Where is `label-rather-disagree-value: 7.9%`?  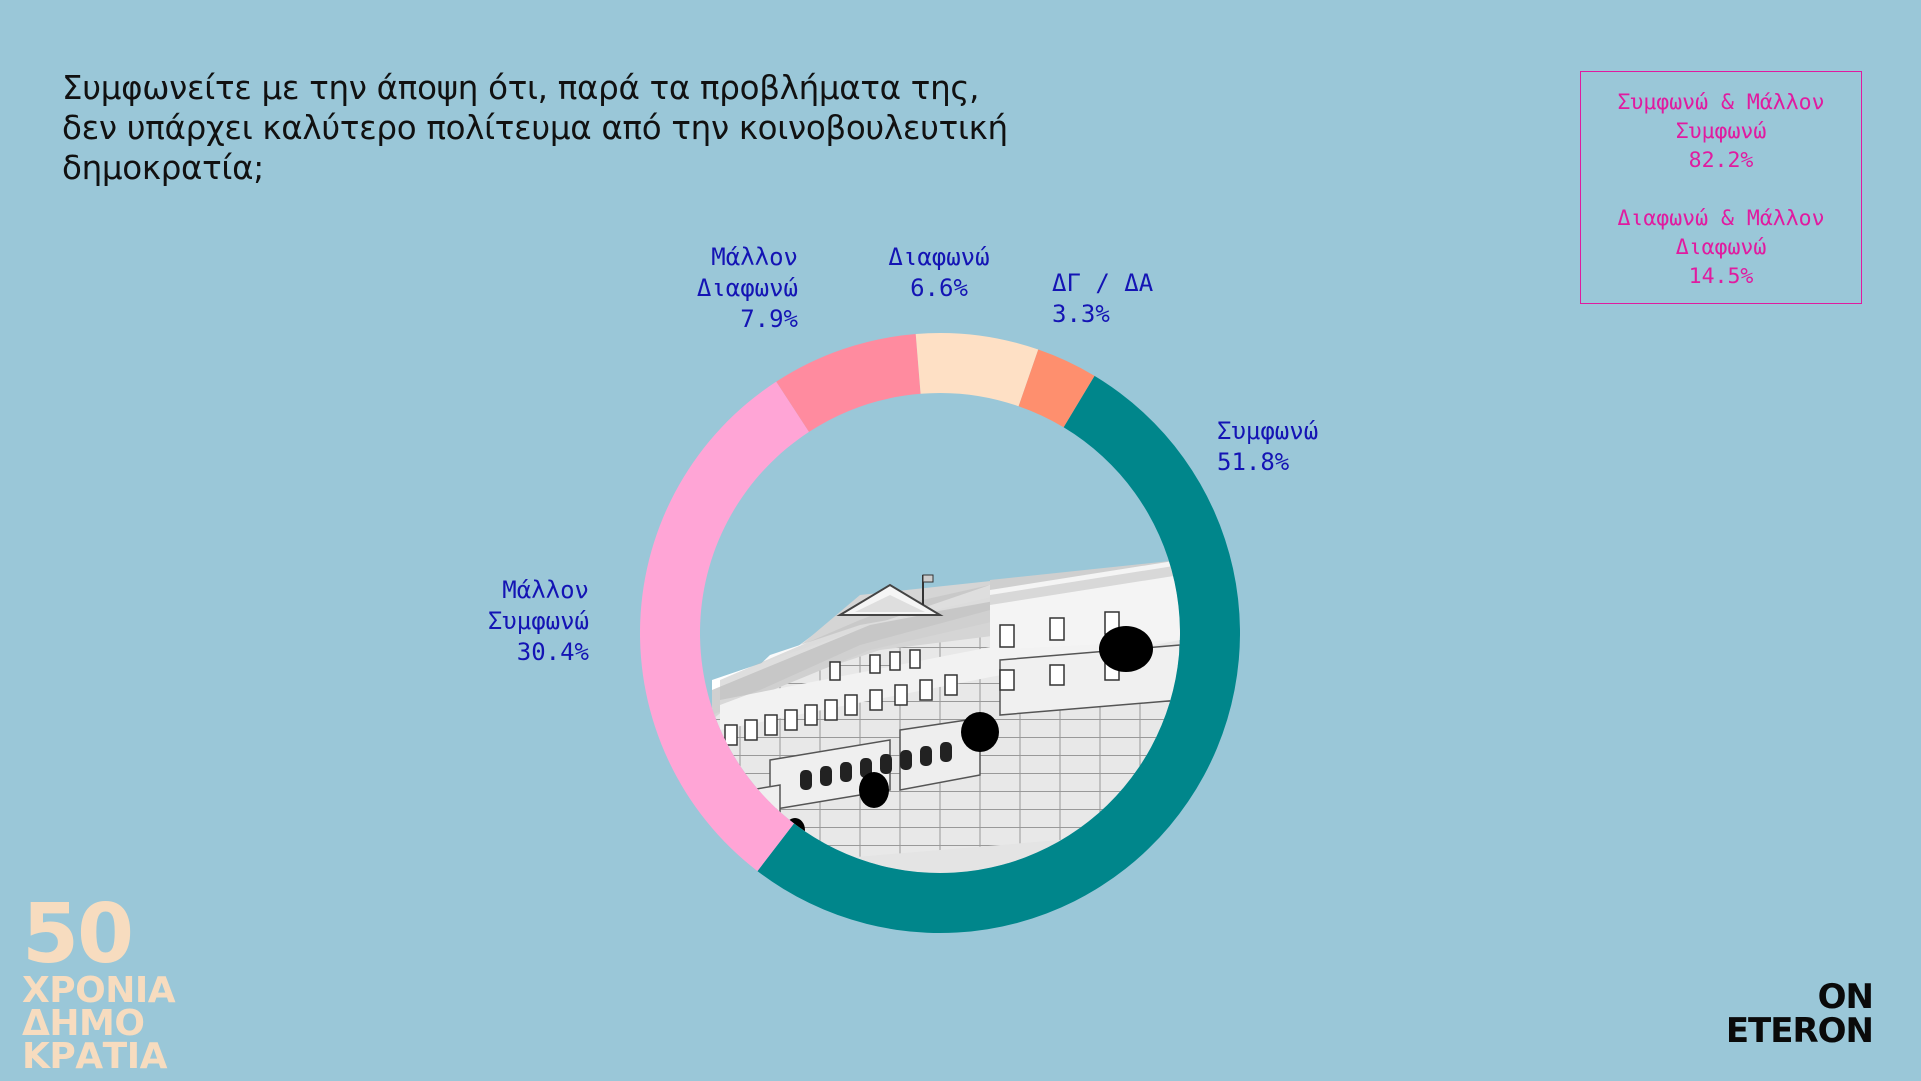
label-rather-disagree-value: 7.9% is located at coordinates (769, 319).